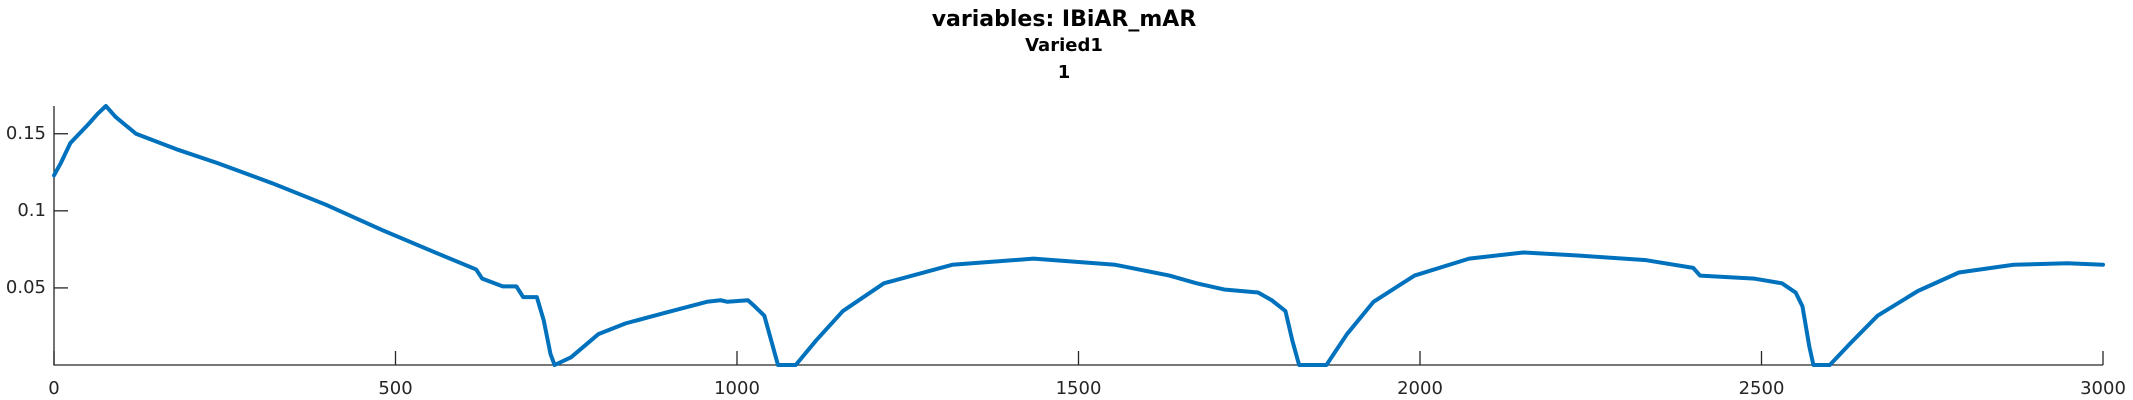 This screenshot has height=400, width=2133. What do you see at coordinates (1079, 388) in the screenshot?
I see `x-tick-label: 1500` at bounding box center [1079, 388].